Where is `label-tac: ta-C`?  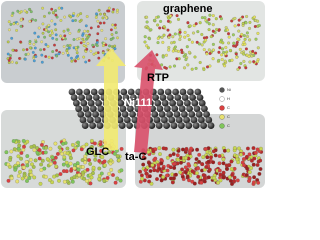
label-tac: ta-C is located at coordinates (135, 157).